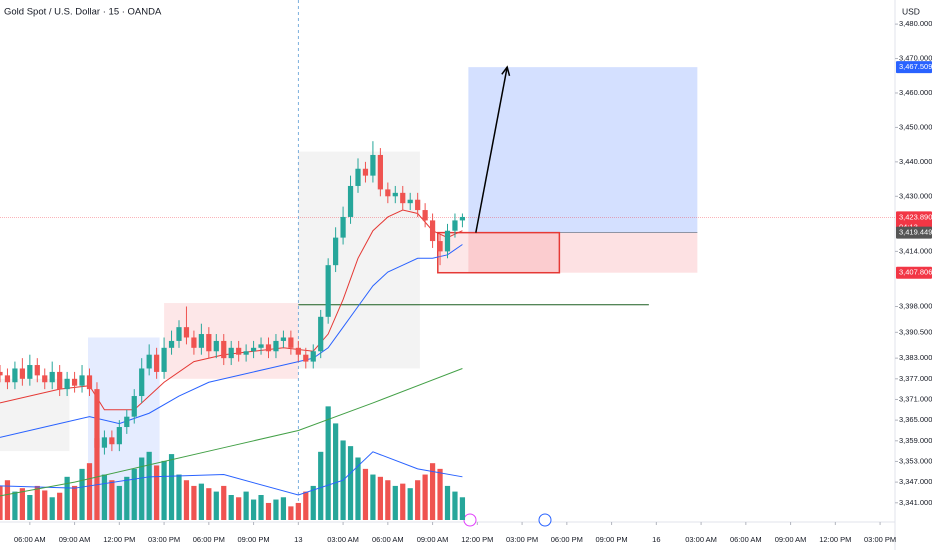  Describe the element at coordinates (915, 250) in the screenshot. I see `y-tick-label: 3,414.000` at that location.